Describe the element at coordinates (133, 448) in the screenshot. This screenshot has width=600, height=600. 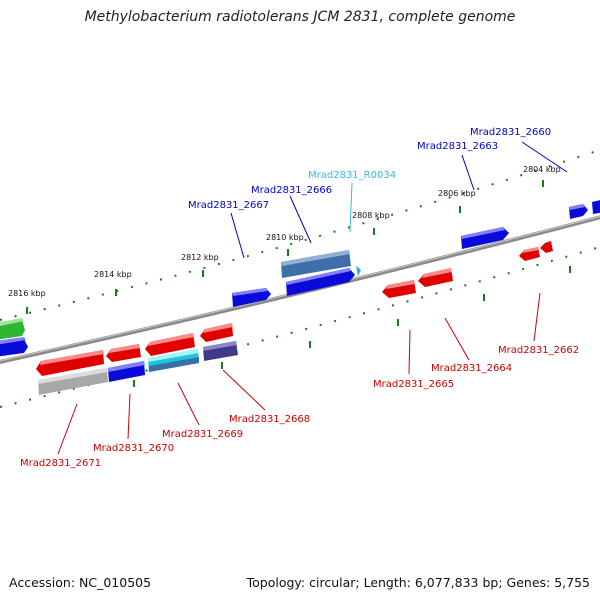
I see `gene-label-2670: Mrad2831_2670` at that location.